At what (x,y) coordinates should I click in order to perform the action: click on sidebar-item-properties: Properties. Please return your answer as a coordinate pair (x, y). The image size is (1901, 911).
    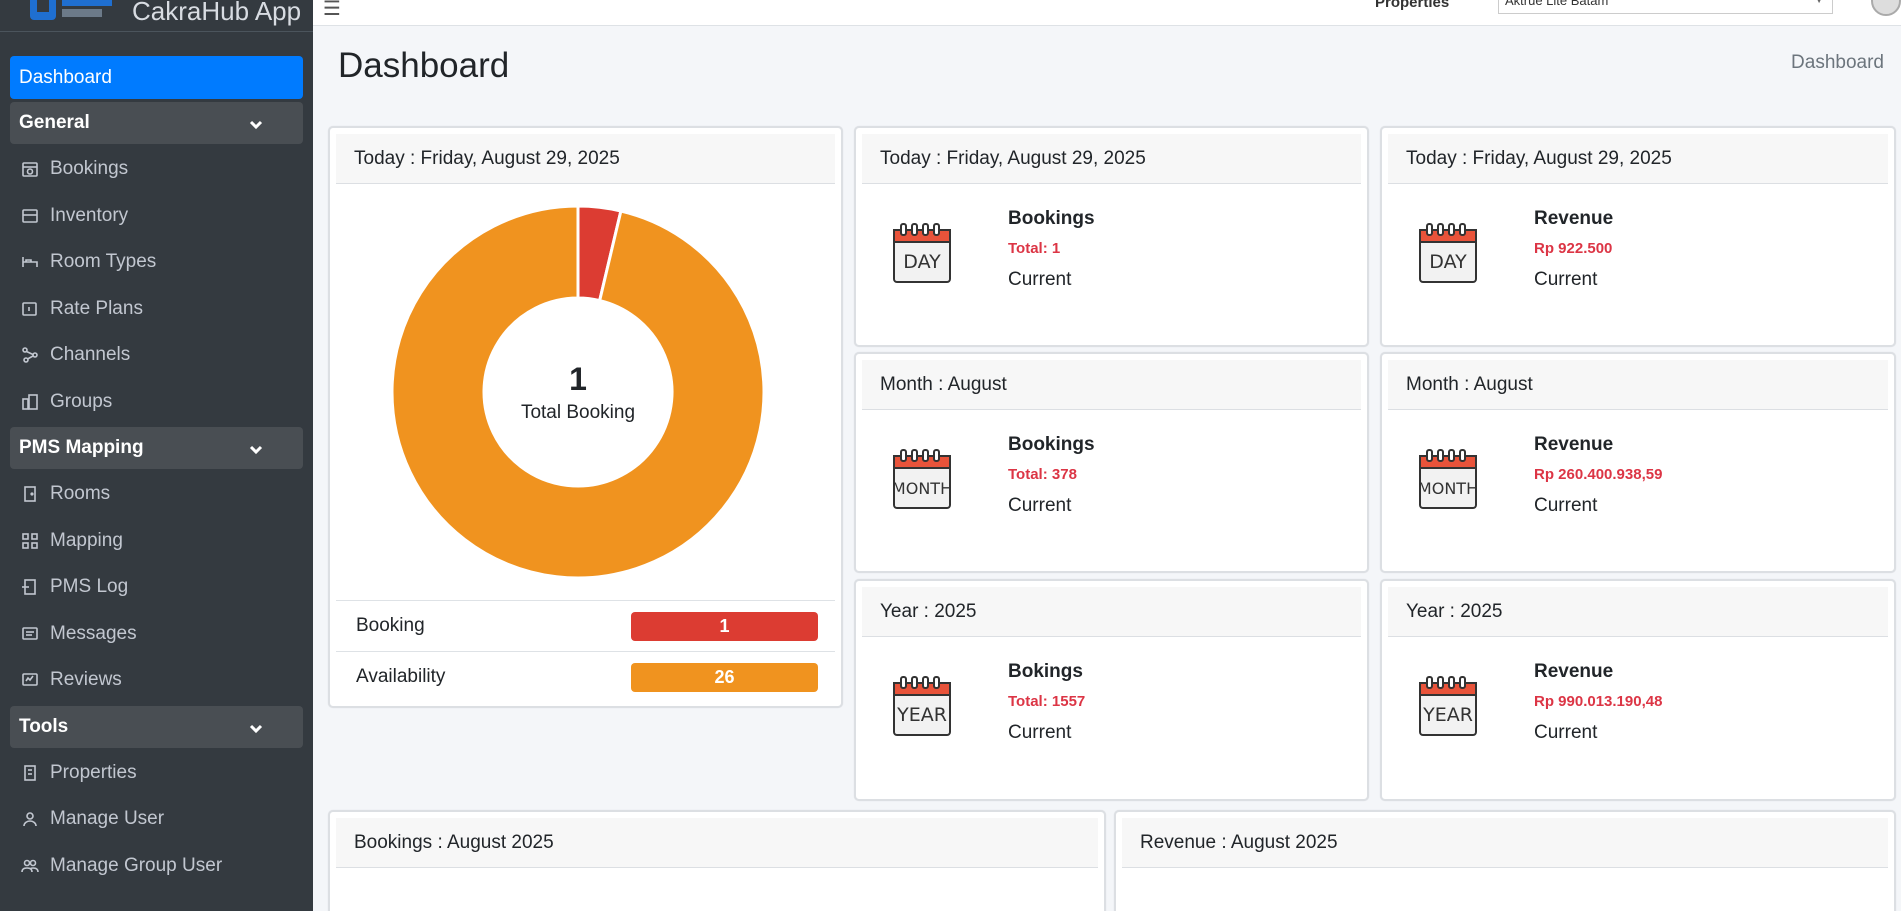
    Looking at the image, I should click on (156, 773).